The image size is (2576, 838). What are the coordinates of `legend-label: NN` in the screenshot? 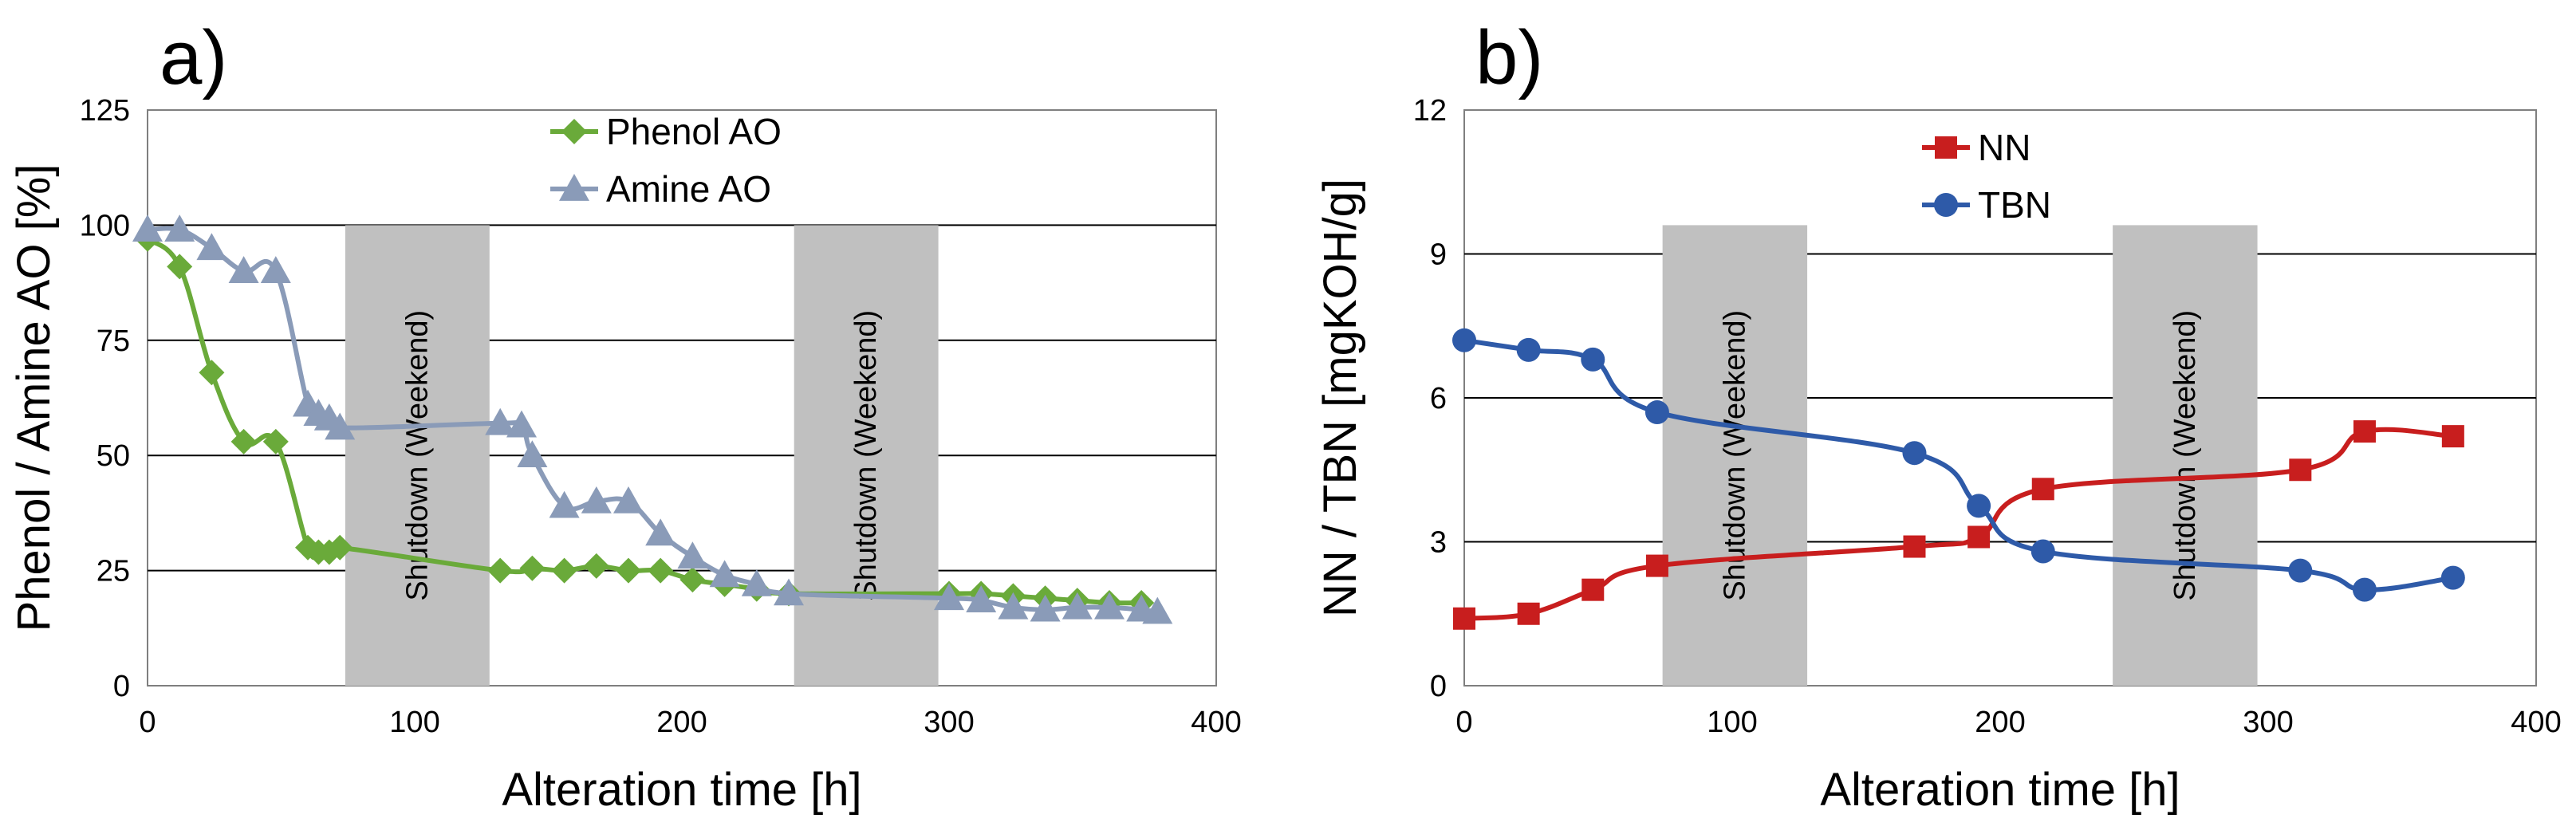 It's located at (2004, 147).